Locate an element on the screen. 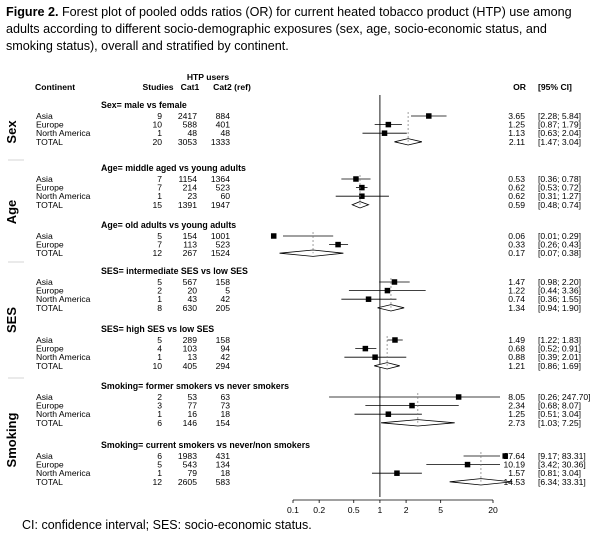 The image size is (600, 539). cat2-value: 60 is located at coordinates (225, 196).